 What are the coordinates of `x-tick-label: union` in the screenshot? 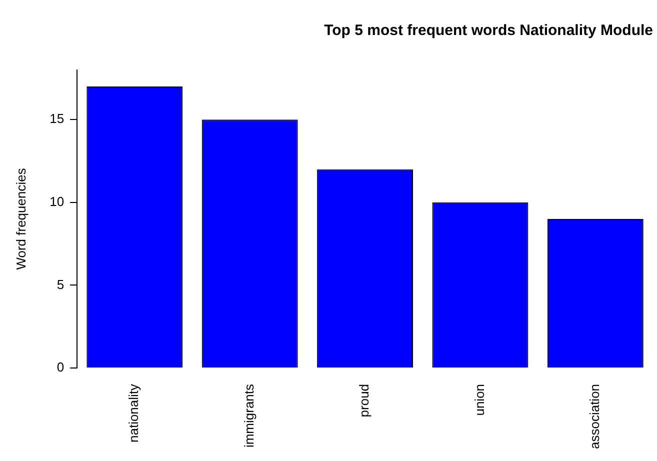 It's located at (479, 400).